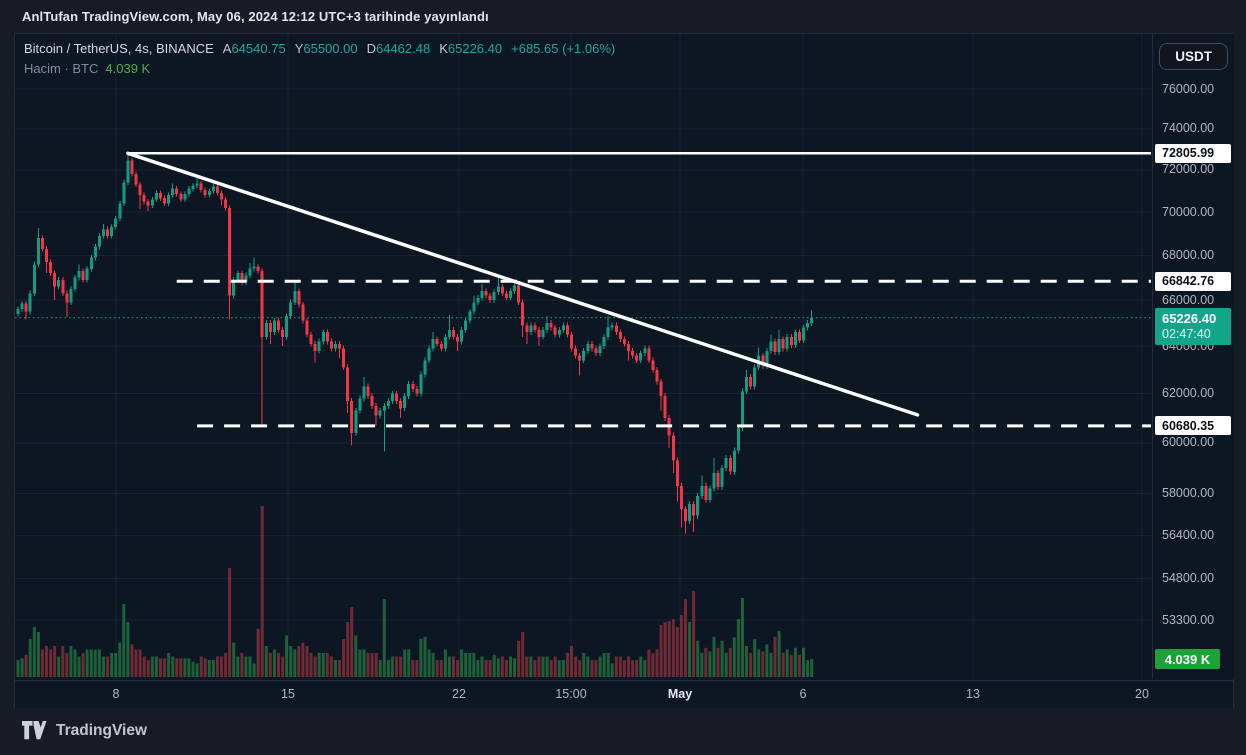  I want to click on time-tick-label: 8, so click(116, 694).